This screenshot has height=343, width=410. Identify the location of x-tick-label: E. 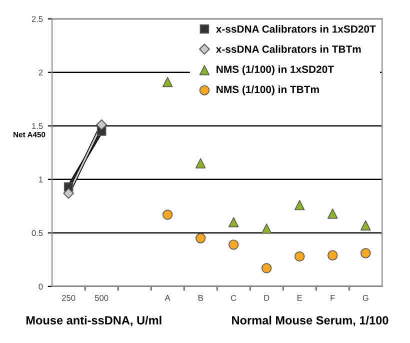
(300, 298).